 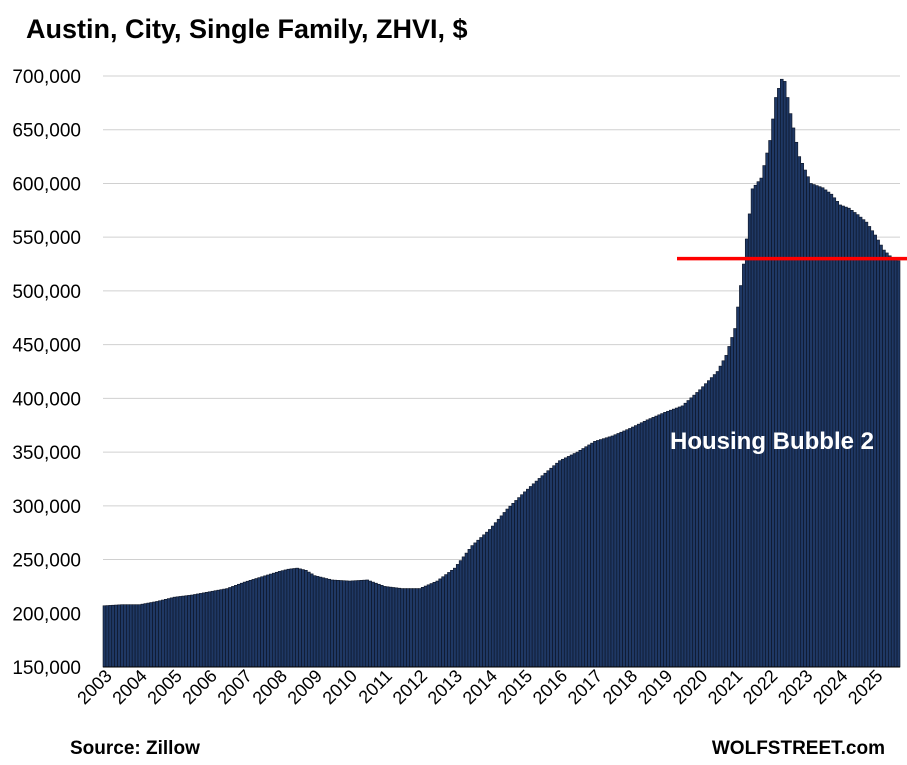 I want to click on x-tick-label: 2011, so click(x=376, y=687).